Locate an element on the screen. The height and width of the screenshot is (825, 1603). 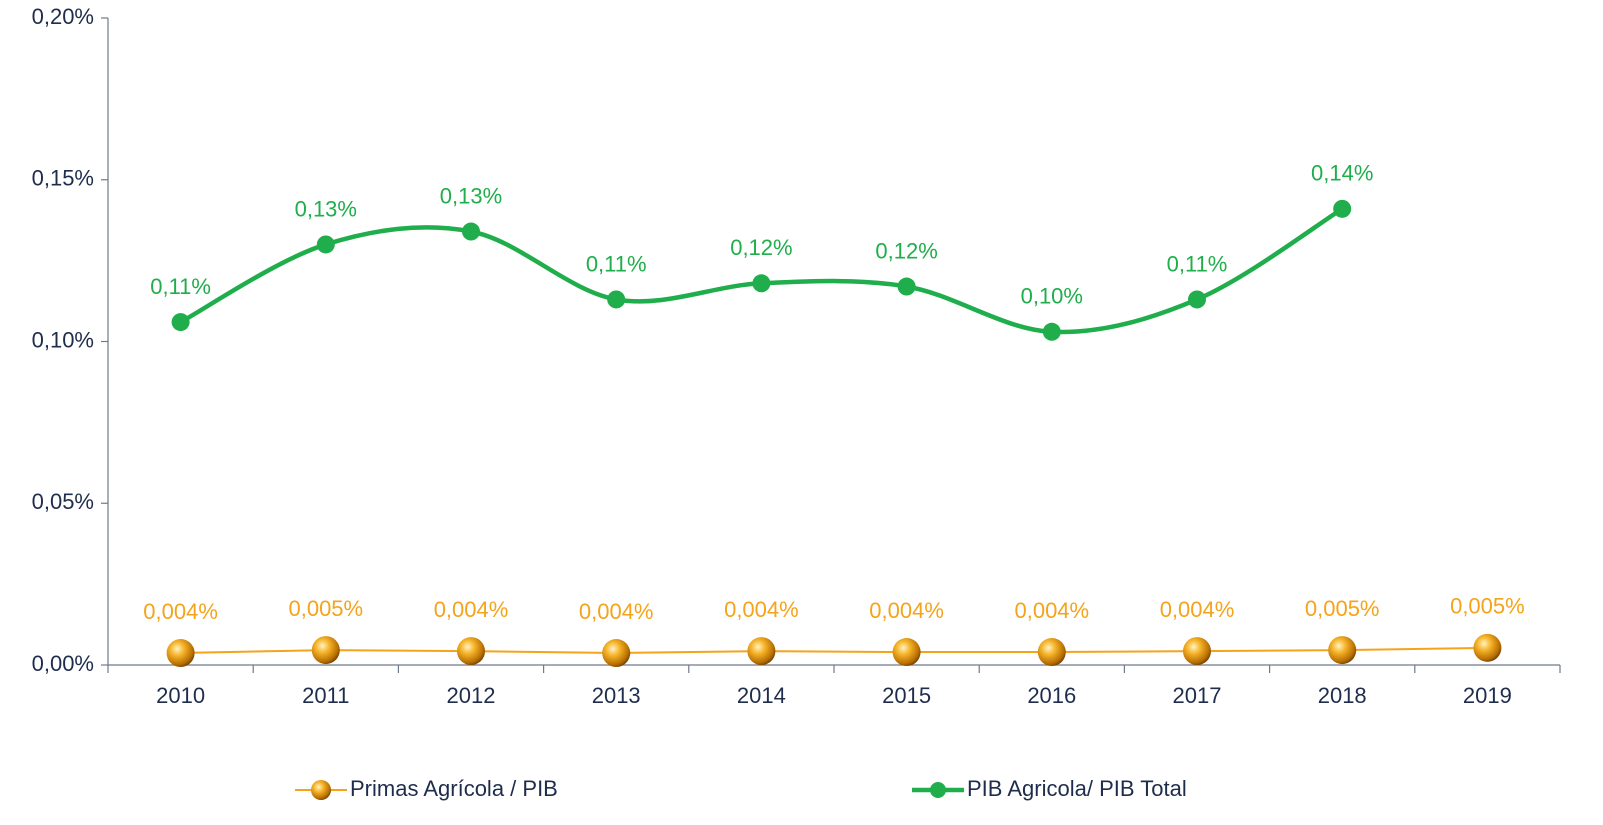
legend-label: Primas Agrícola / PIB is located at coordinates (454, 788).